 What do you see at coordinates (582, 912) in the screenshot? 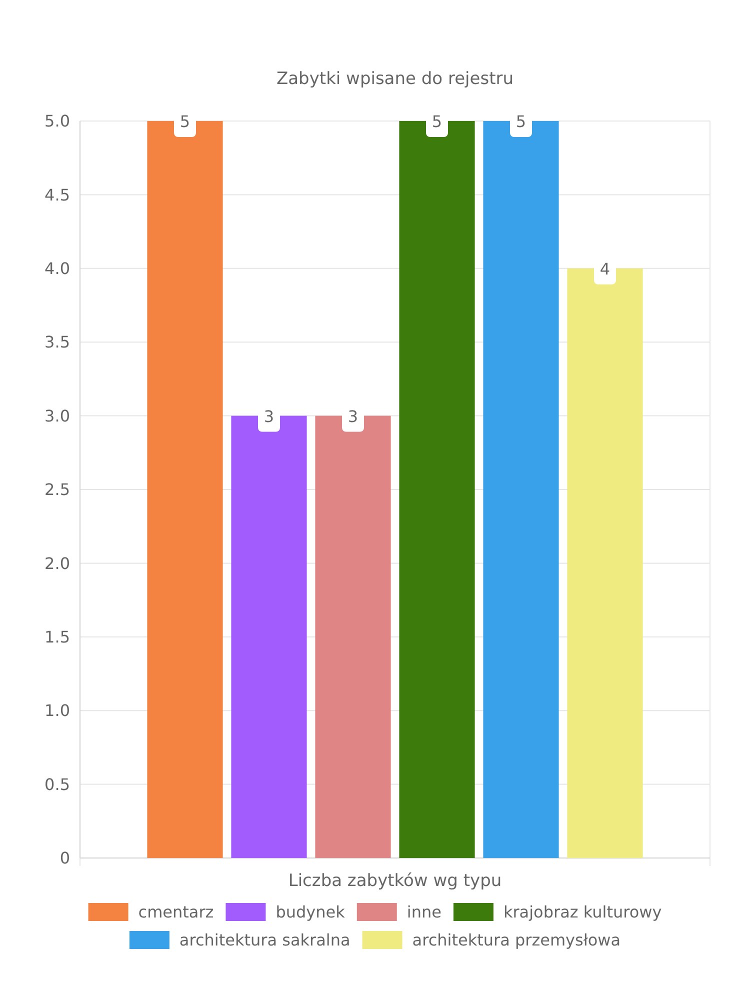
I see `legend-label: krajobraz kulturowy` at bounding box center [582, 912].